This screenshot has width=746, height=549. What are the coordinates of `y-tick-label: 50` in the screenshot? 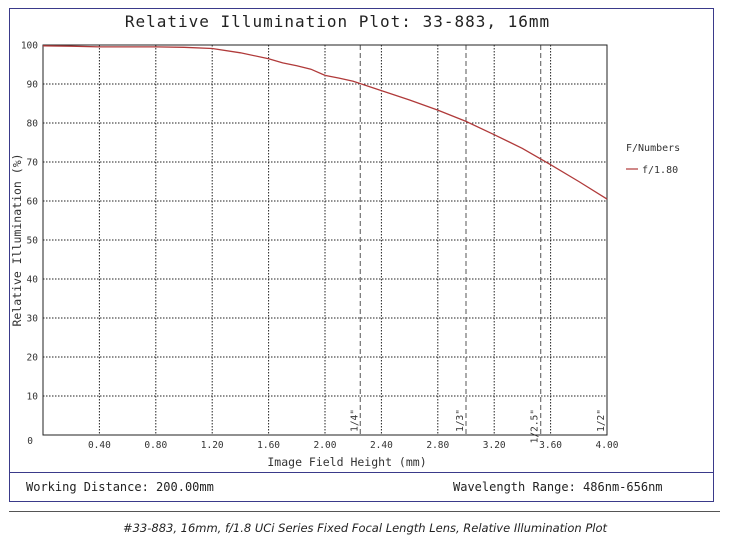 It's located at (33, 241).